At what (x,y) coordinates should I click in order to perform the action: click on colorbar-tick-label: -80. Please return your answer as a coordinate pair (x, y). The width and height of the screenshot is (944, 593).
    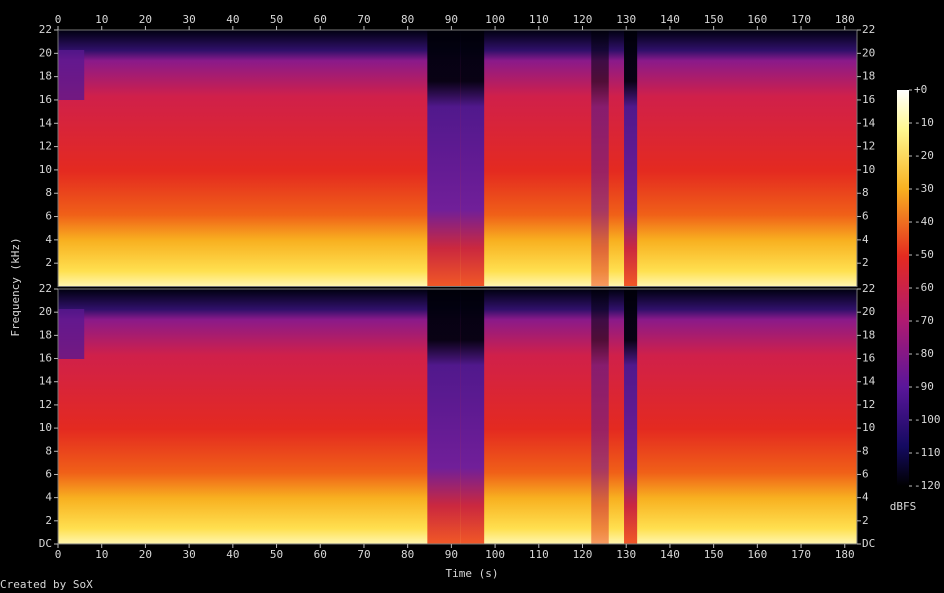
    Looking at the image, I should click on (924, 353).